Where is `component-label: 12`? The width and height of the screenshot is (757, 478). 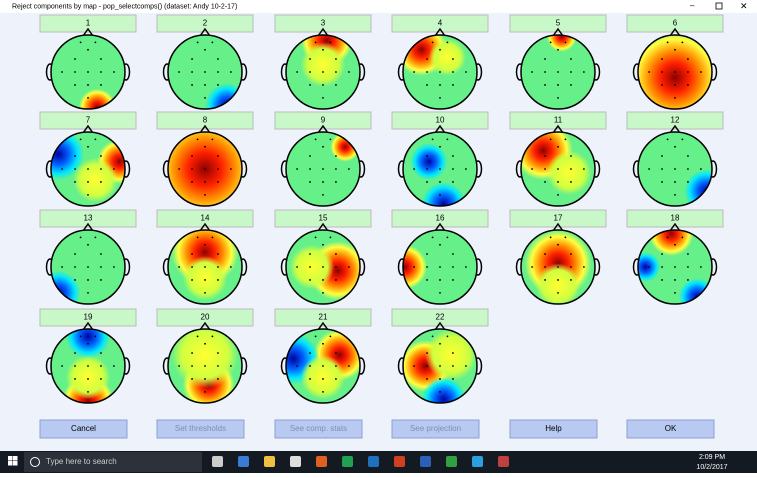
component-label: 12 is located at coordinates (675, 120).